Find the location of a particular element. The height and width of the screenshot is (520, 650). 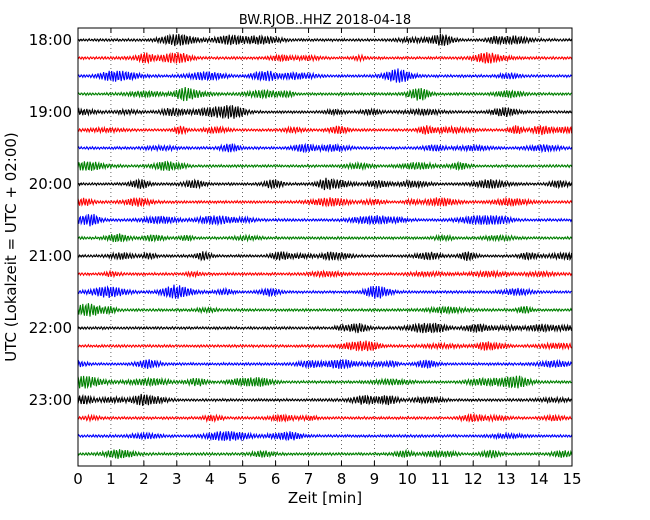

trace-2030 is located at coordinates (325, 220).